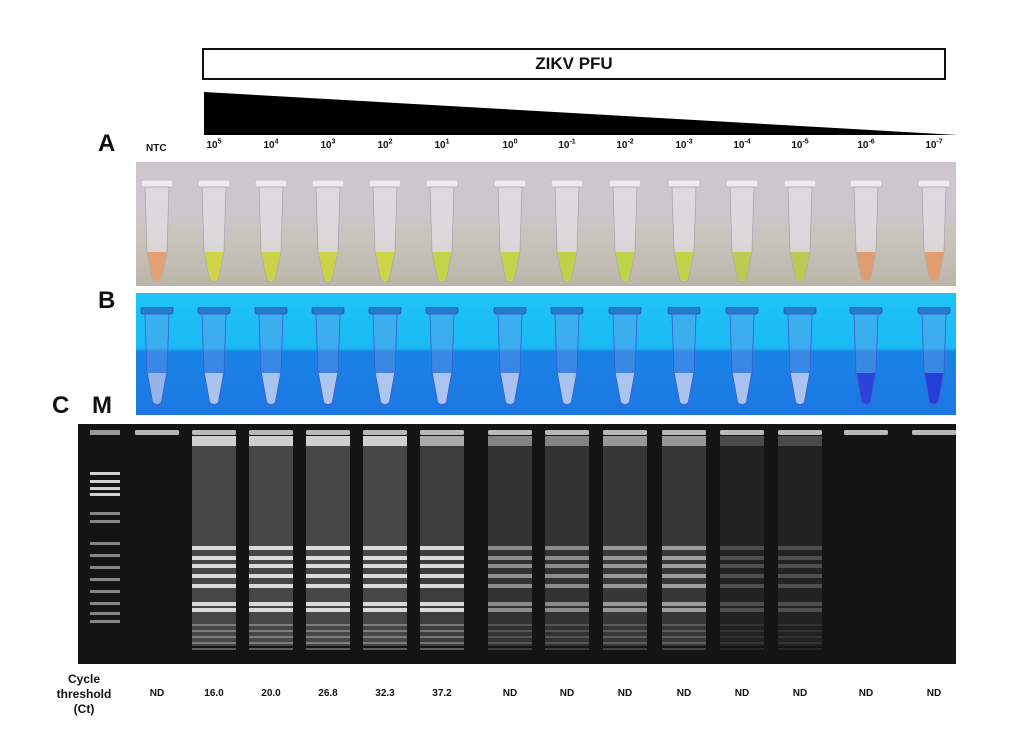 The width and height of the screenshot is (1017, 738). I want to click on dilution-label: 102, so click(385, 144).